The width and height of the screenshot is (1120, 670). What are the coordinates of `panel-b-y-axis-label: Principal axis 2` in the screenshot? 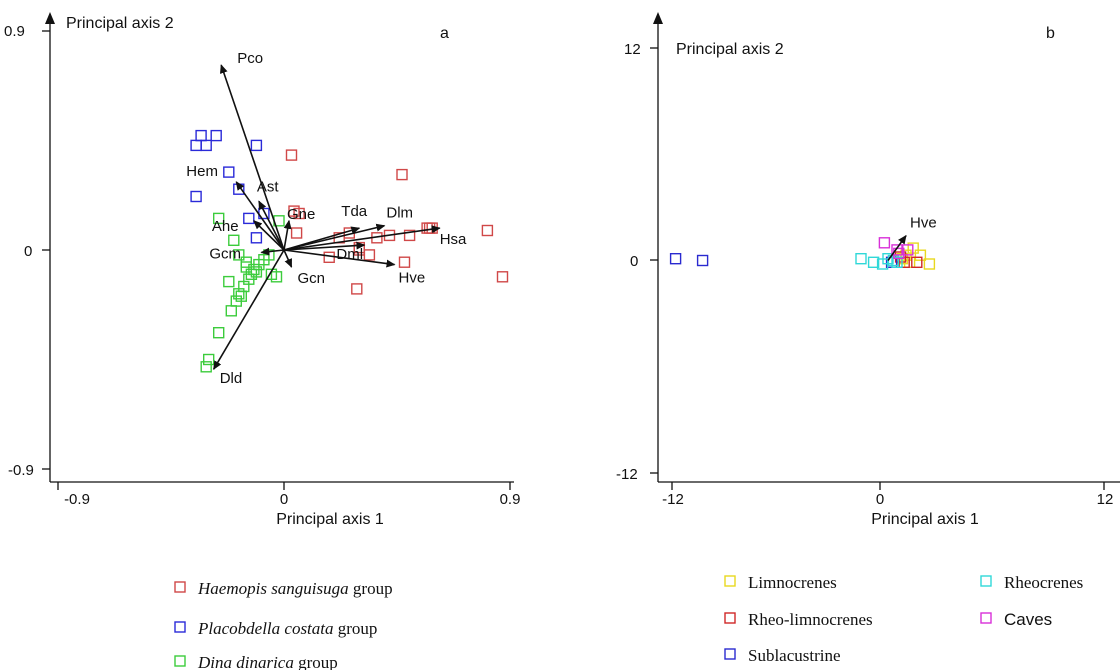 It's located at (730, 49).